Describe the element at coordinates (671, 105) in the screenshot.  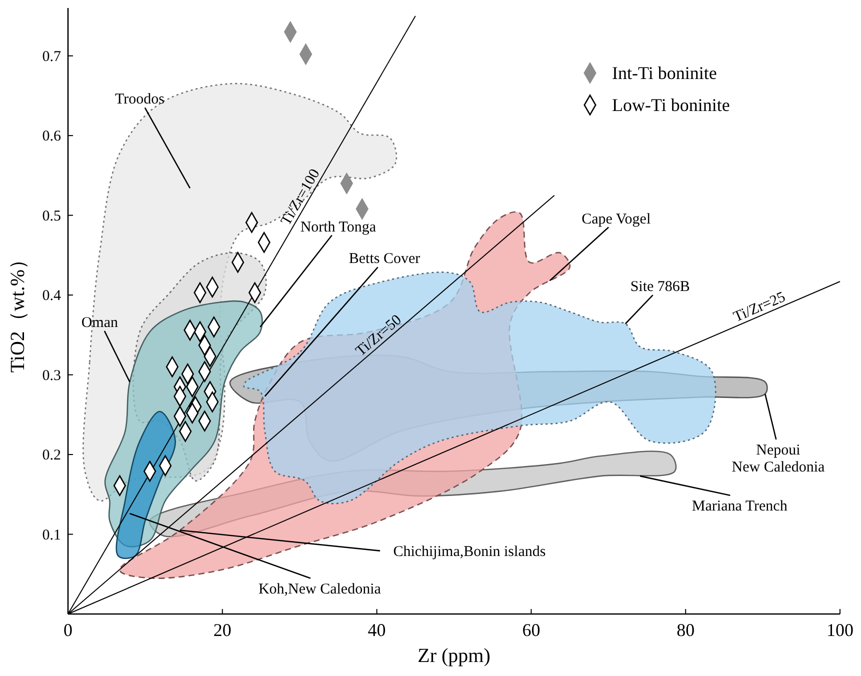
I see `legend-label: Low-Ti boninite` at that location.